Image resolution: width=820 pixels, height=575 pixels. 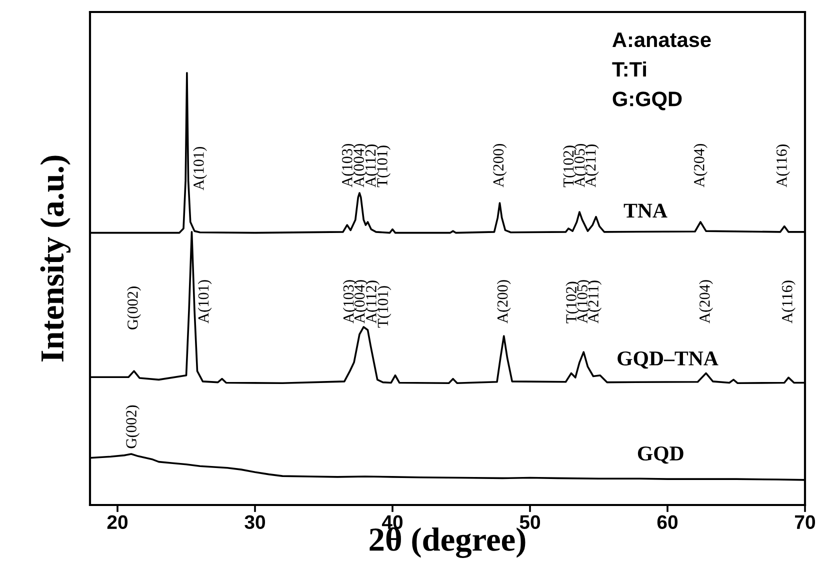 What do you see at coordinates (392, 522) in the screenshot?
I see `x-tick-label: 40` at bounding box center [392, 522].